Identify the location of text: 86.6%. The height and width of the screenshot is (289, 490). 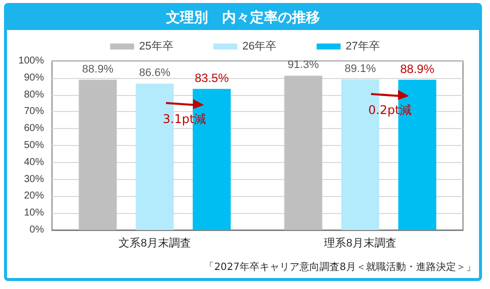
(154, 73).